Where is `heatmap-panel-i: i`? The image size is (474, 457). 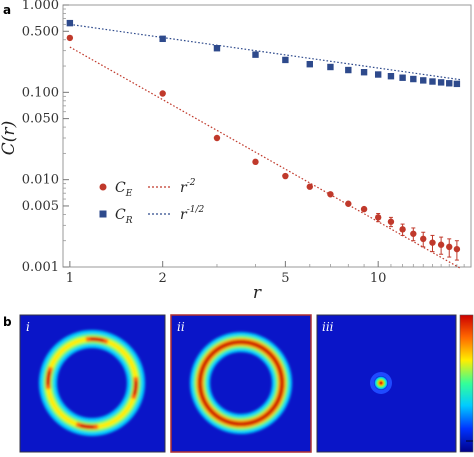
heatmap-panel-i: i is located at coordinates (92, 383).